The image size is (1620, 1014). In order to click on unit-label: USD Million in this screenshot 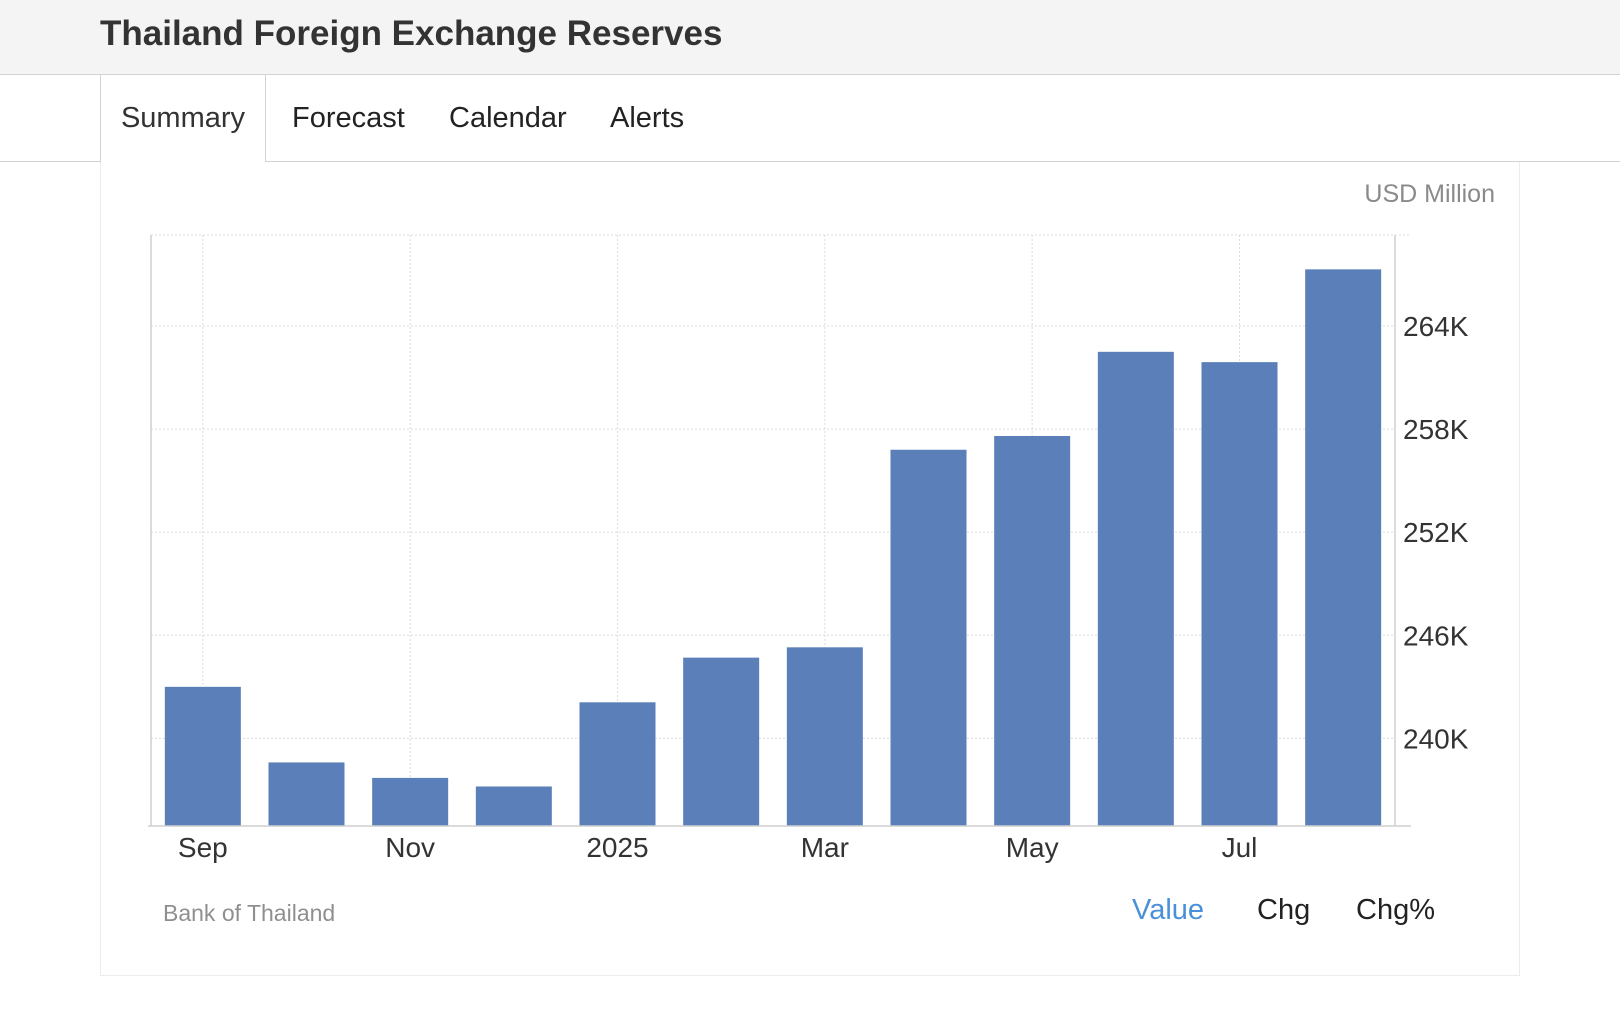, I will do `click(1429, 194)`.